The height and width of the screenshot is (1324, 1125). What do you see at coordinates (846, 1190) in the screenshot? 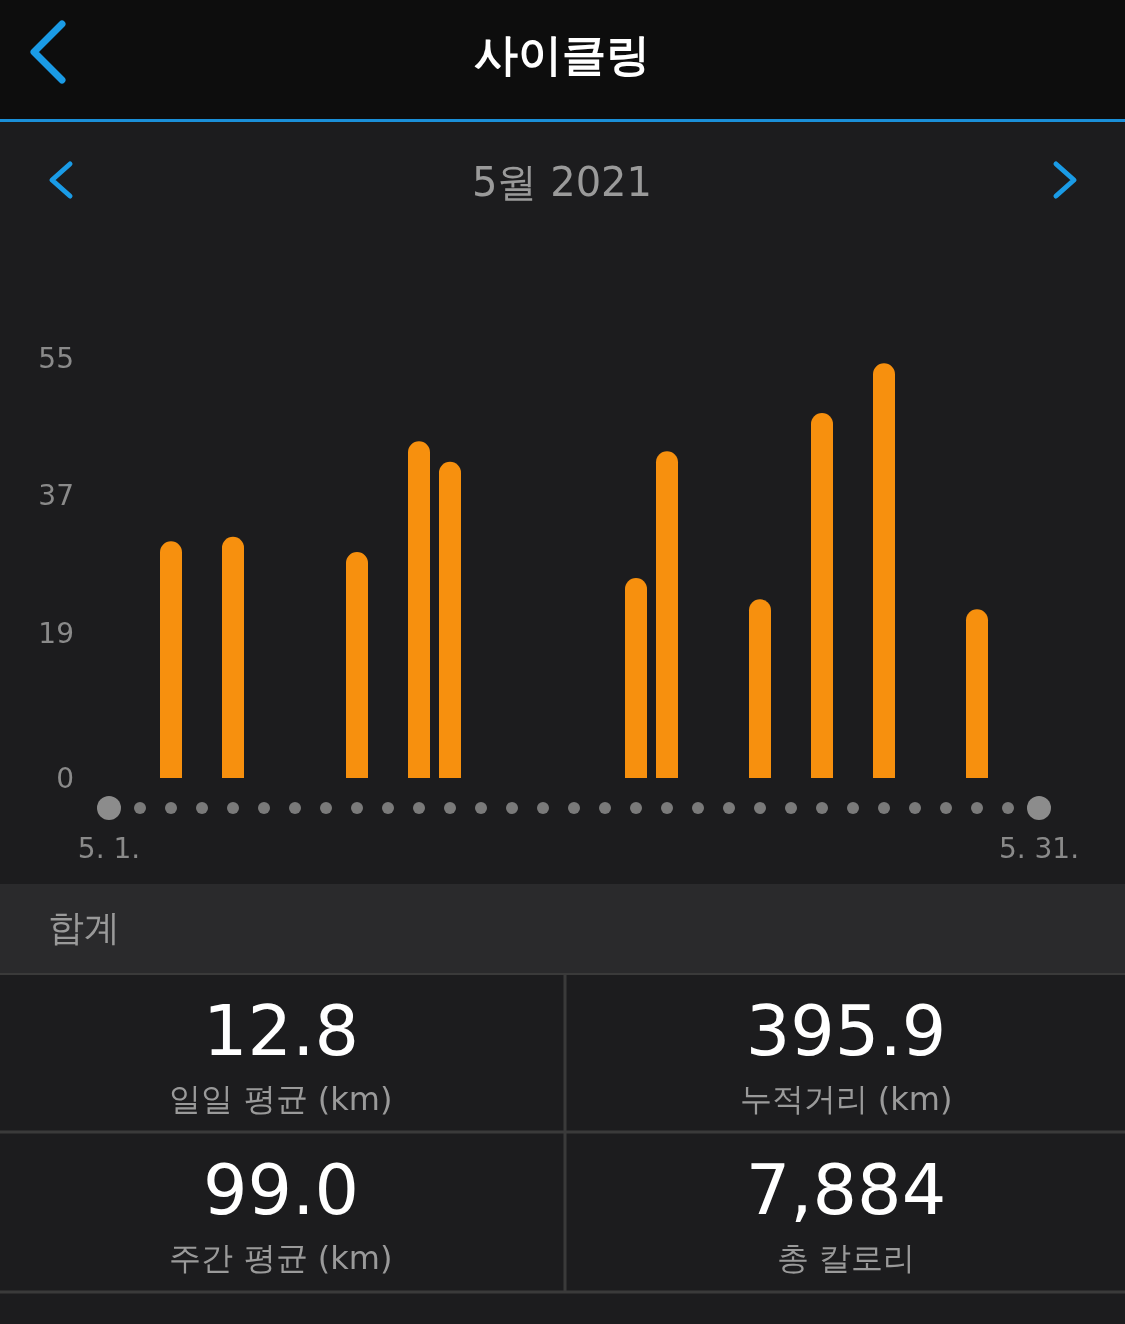
I see `text: 7,884` at bounding box center [846, 1190].